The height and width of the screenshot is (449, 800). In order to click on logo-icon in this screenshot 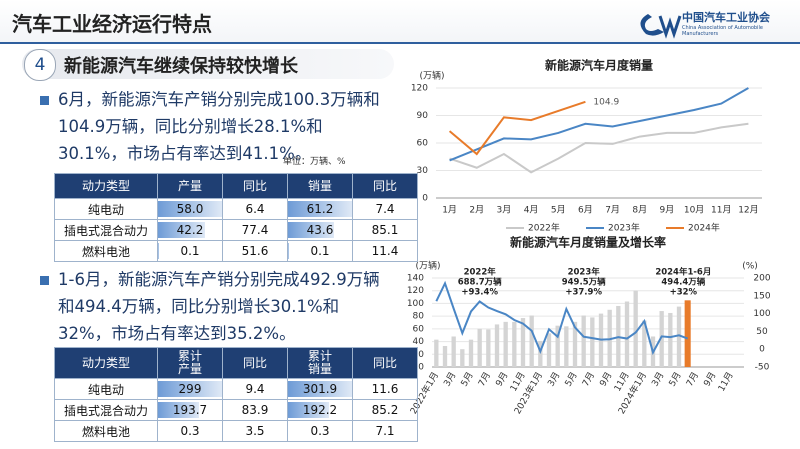, I will do `click(670, 27)`.